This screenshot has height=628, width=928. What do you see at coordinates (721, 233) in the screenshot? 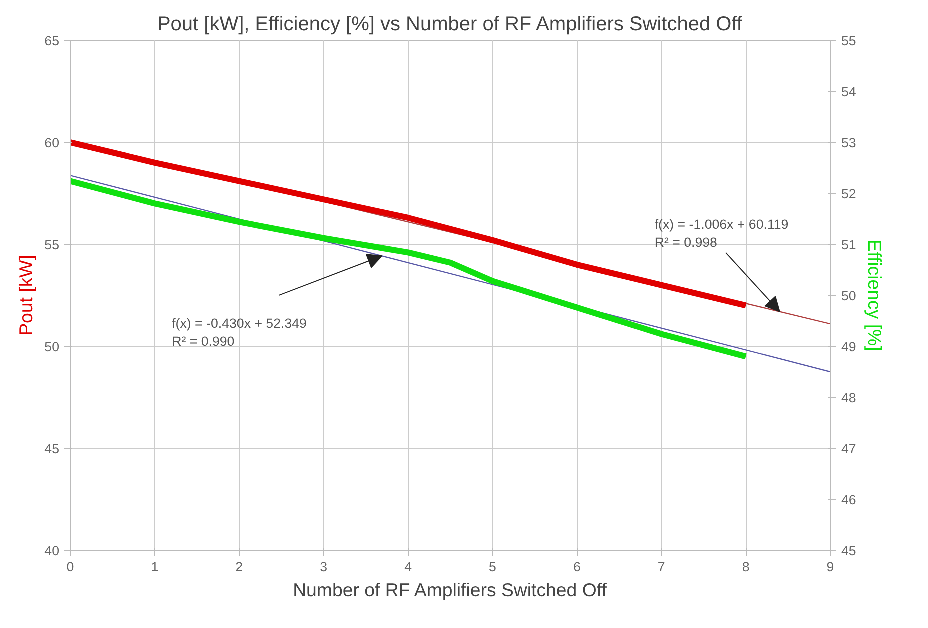
I see `annotation: f(x) = -1.006x + 60.119 R² = 0.998` at bounding box center [721, 233].